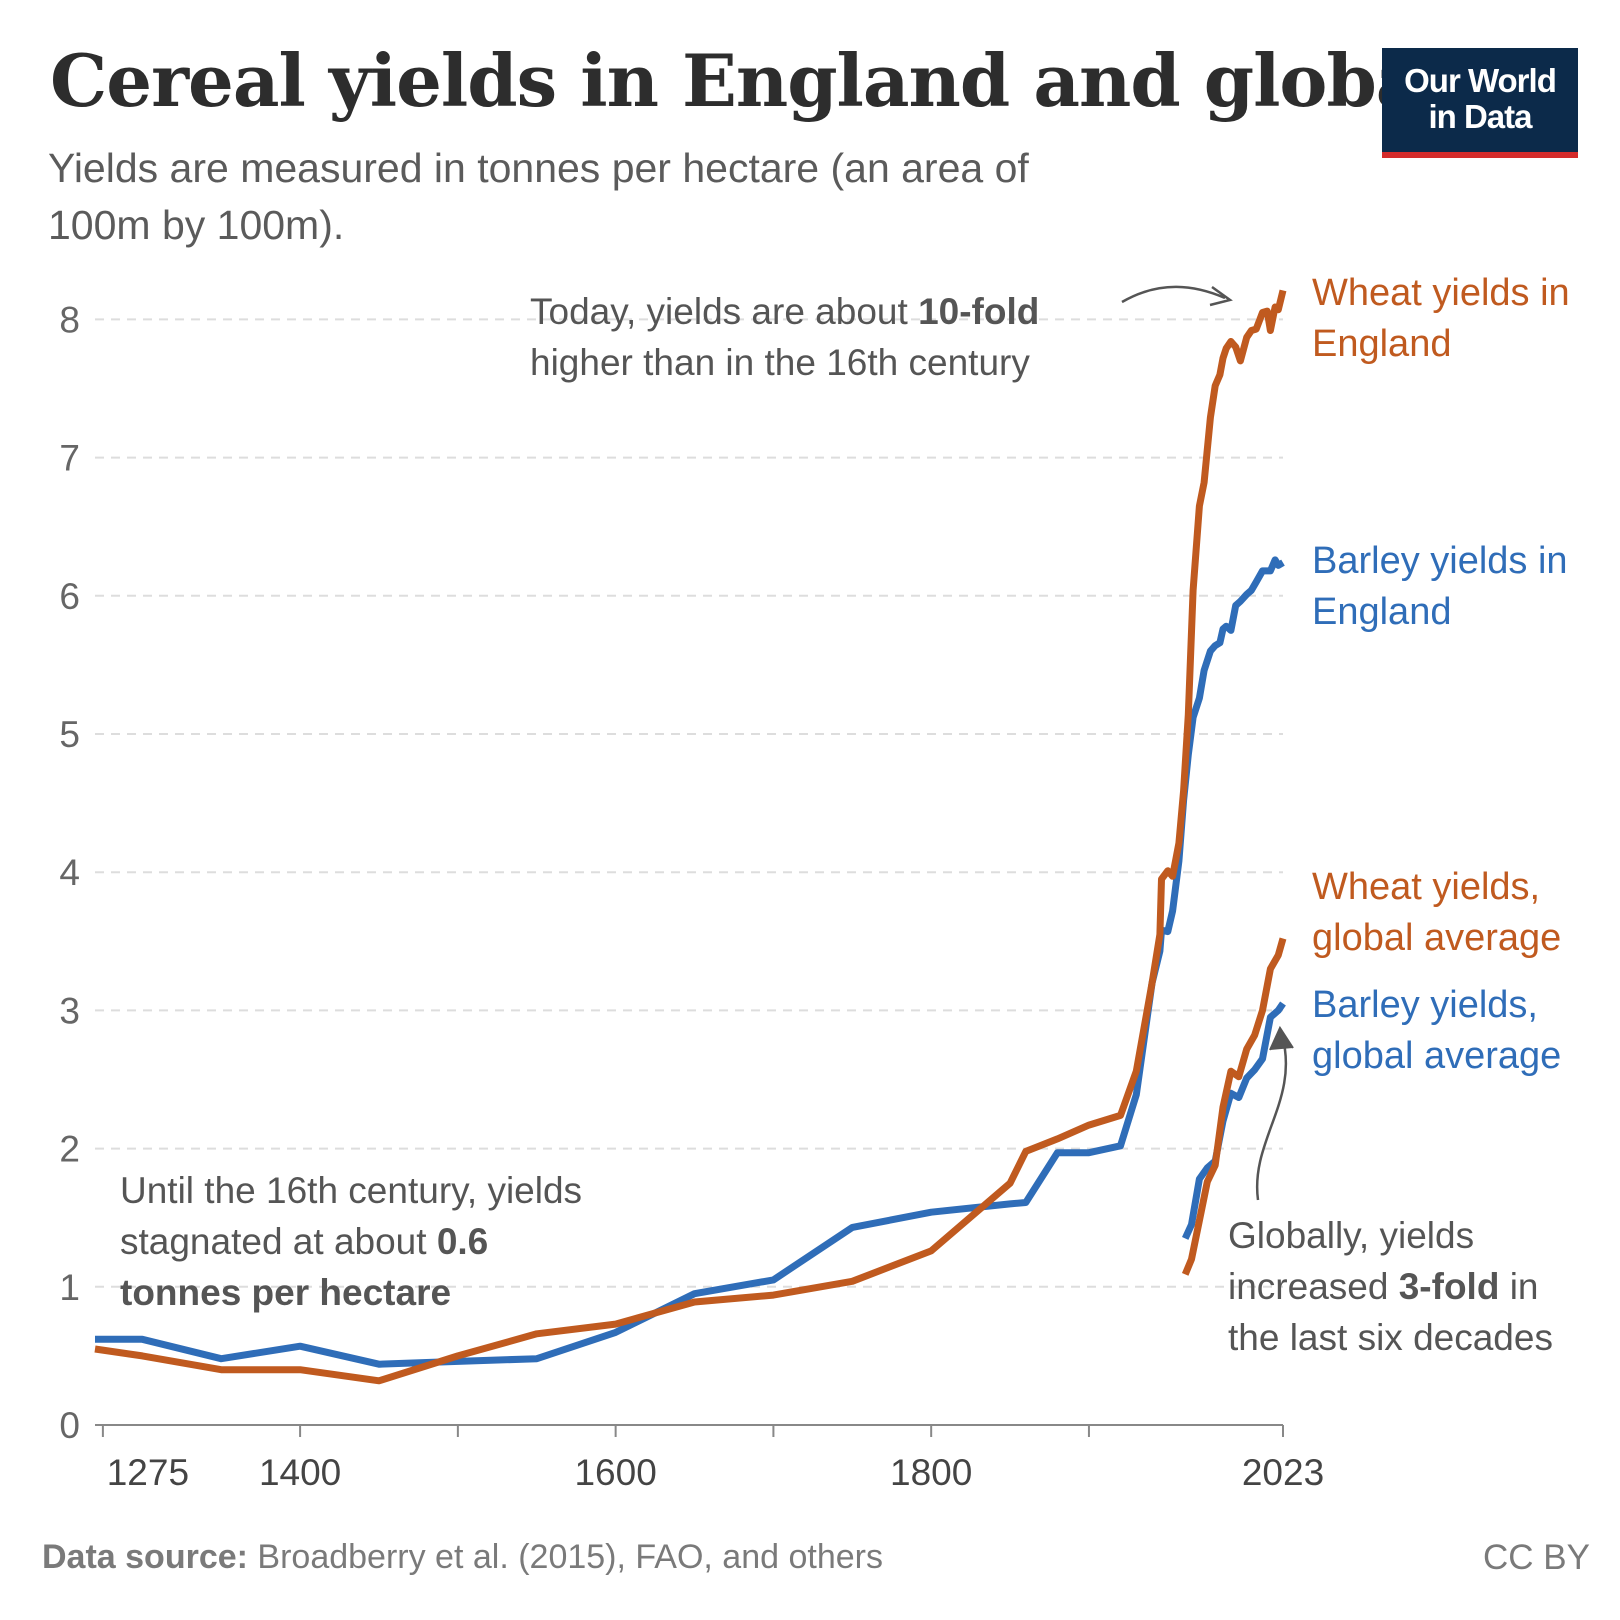 This screenshot has height=1620, width=1620. What do you see at coordinates (689, 1430) in the screenshot?
I see `x-axis` at bounding box center [689, 1430].